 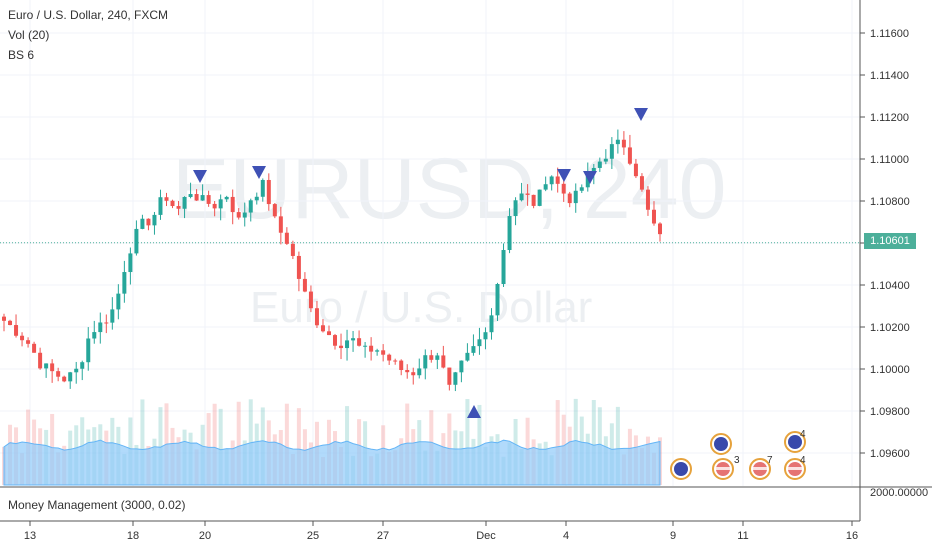 I want to click on volume-legend: Vol (20), so click(x=29, y=35).